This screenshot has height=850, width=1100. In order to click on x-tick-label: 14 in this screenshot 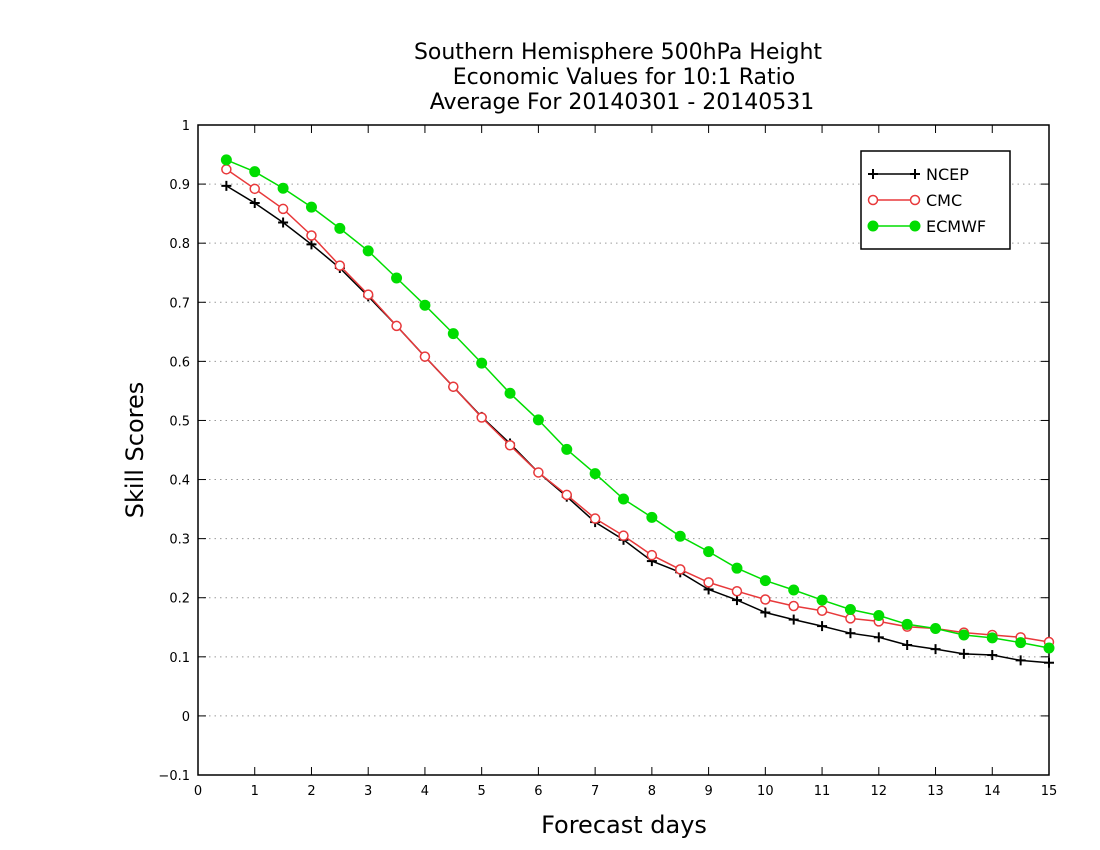, I will do `click(992, 791)`.